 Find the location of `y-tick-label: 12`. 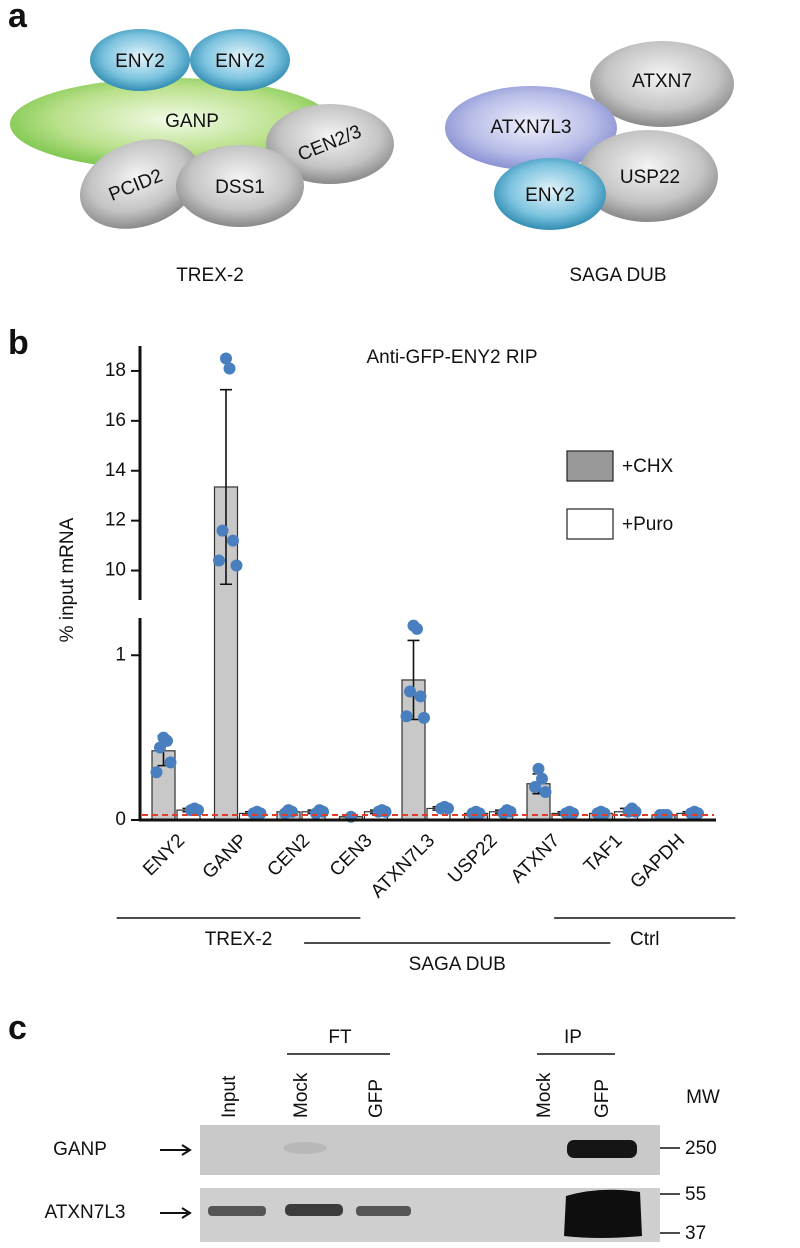

y-tick-label: 12 is located at coordinates (115, 520).